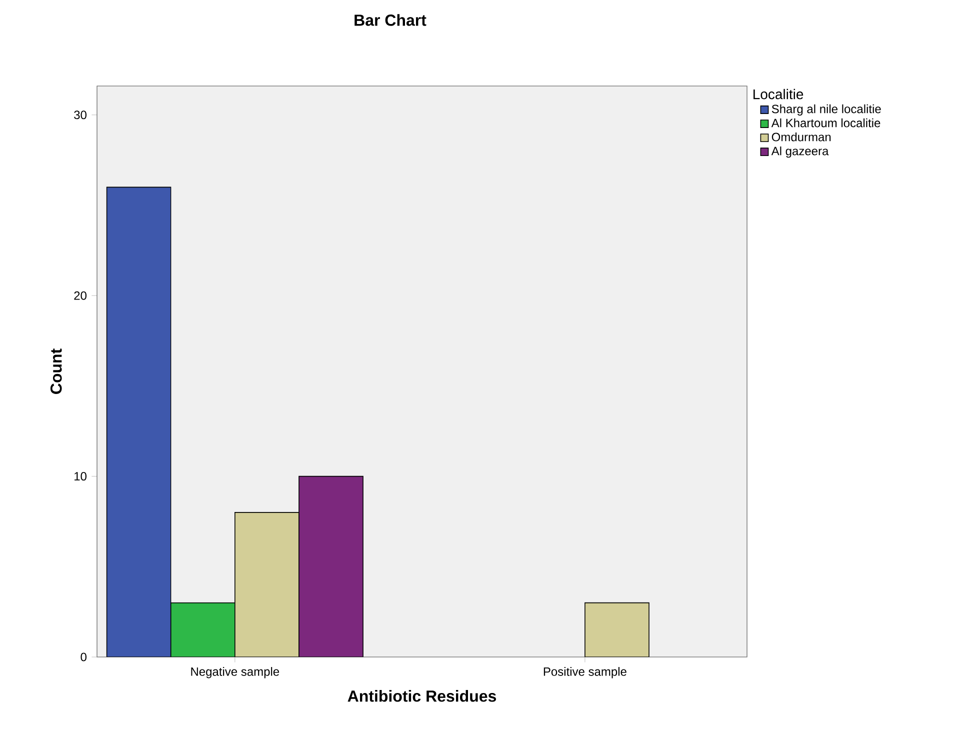  Describe the element at coordinates (800, 152) in the screenshot. I see `legend-label: Al gazeera` at that location.